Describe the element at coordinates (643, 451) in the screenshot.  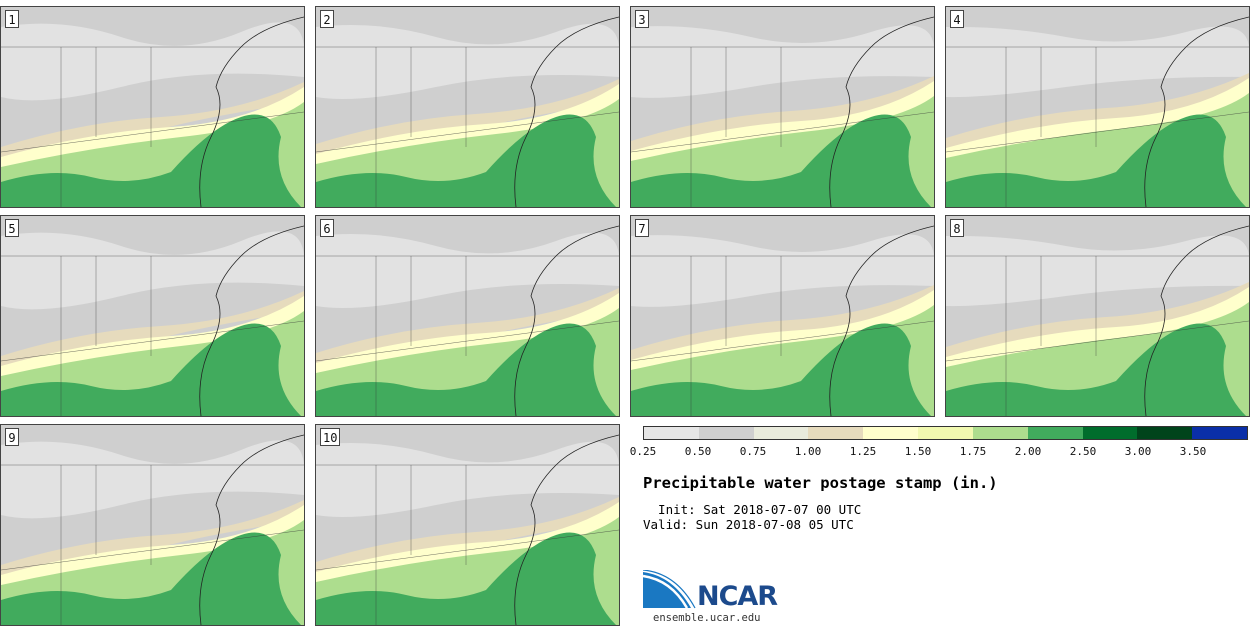
I see `colorbar-tick-label: 0.25` at that location.